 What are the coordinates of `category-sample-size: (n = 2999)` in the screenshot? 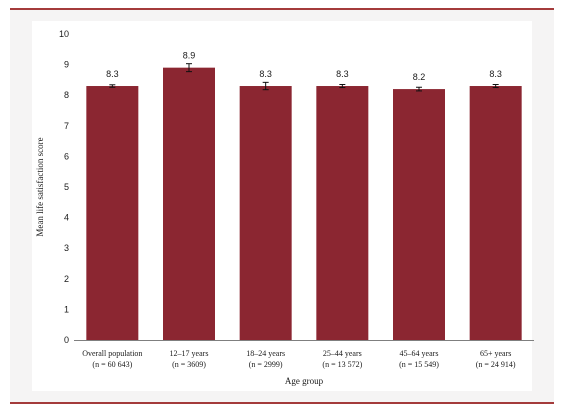 It's located at (266, 364).